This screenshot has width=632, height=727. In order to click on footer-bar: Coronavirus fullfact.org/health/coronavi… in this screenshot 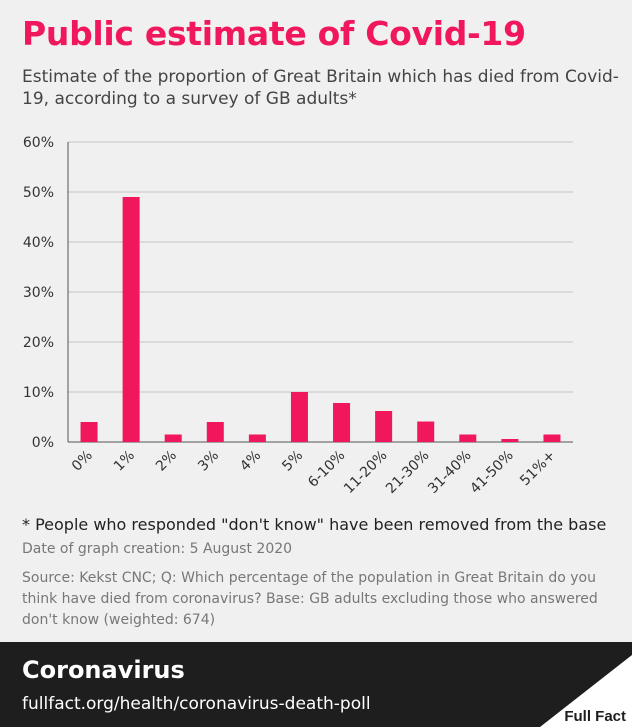, I will do `click(316, 684)`.